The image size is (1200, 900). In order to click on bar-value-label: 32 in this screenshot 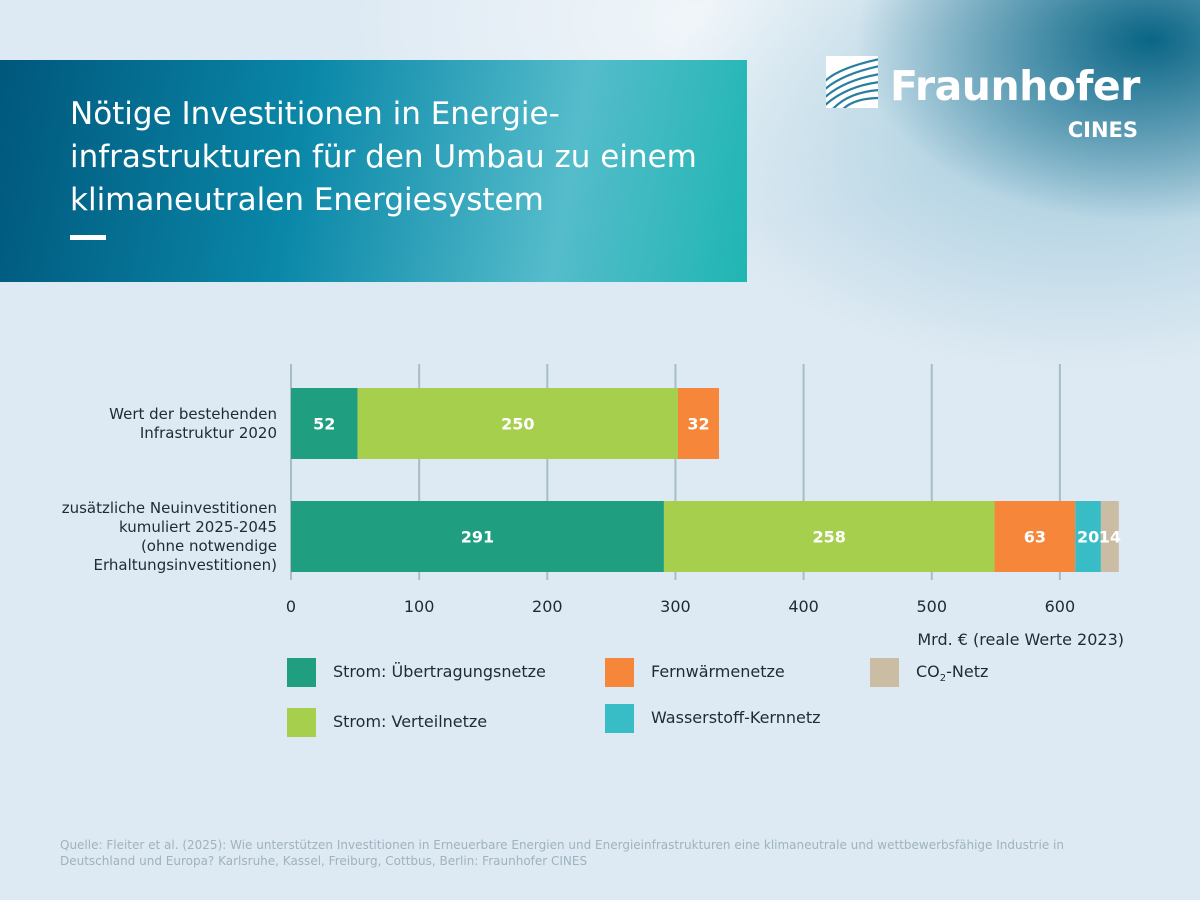, I will do `click(698, 424)`.